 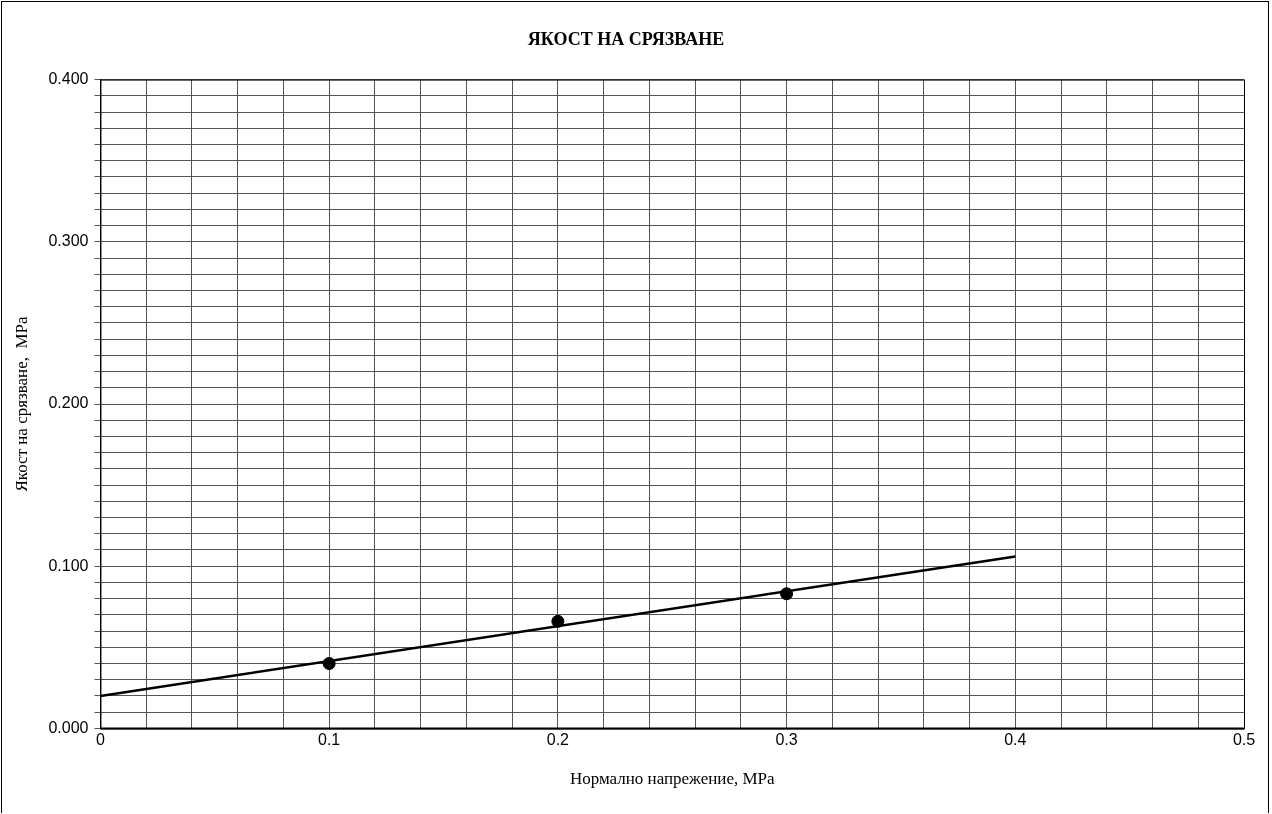 What do you see at coordinates (1015, 740) in the screenshot?
I see `x-tick-label: 0.4` at bounding box center [1015, 740].